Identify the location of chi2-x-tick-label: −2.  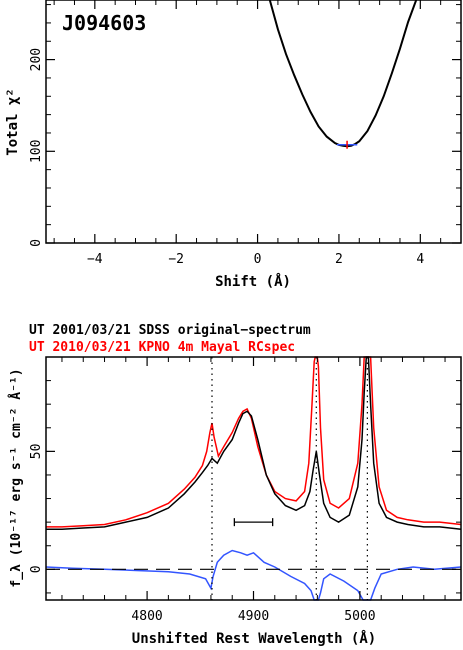
(176, 259).